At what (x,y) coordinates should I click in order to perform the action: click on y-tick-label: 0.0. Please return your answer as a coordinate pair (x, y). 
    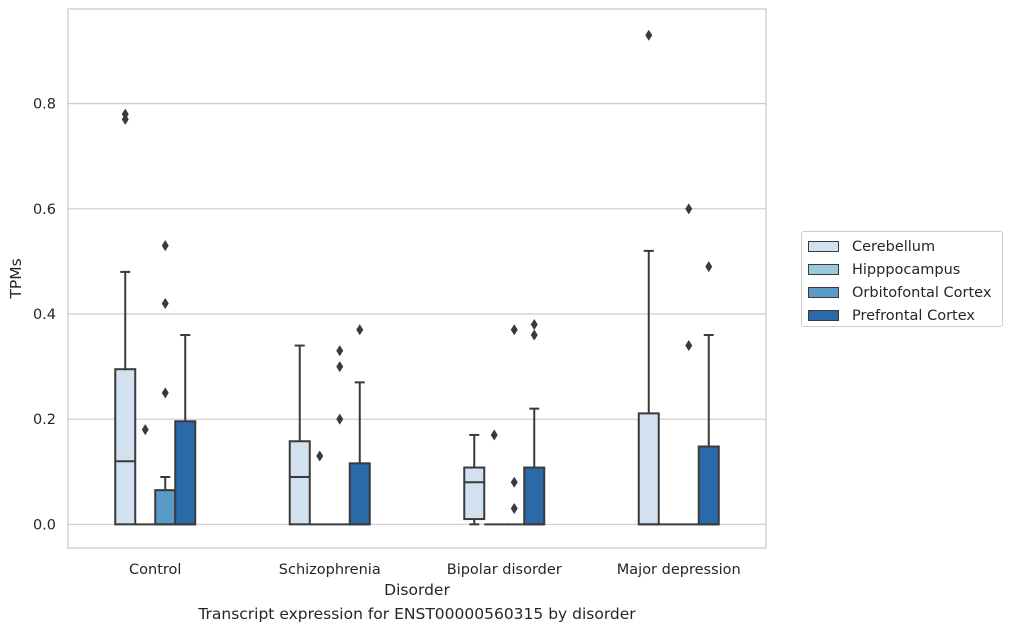
    Looking at the image, I should click on (44, 525).